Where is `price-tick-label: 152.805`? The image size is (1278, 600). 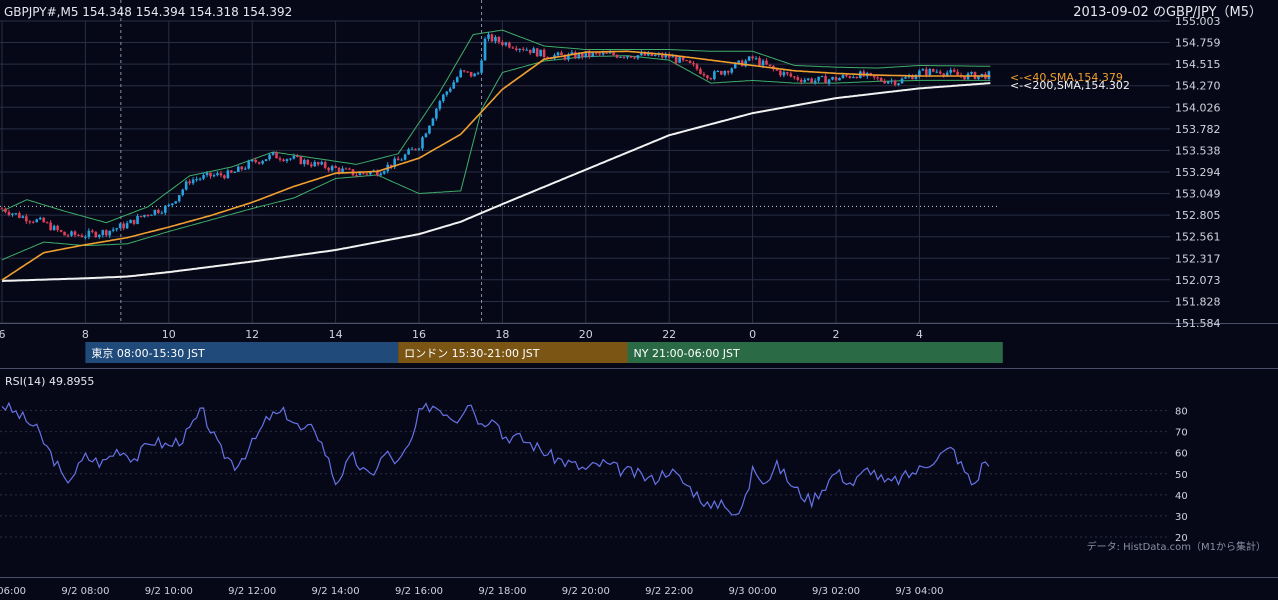 price-tick-label: 152.805 is located at coordinates (1198, 215).